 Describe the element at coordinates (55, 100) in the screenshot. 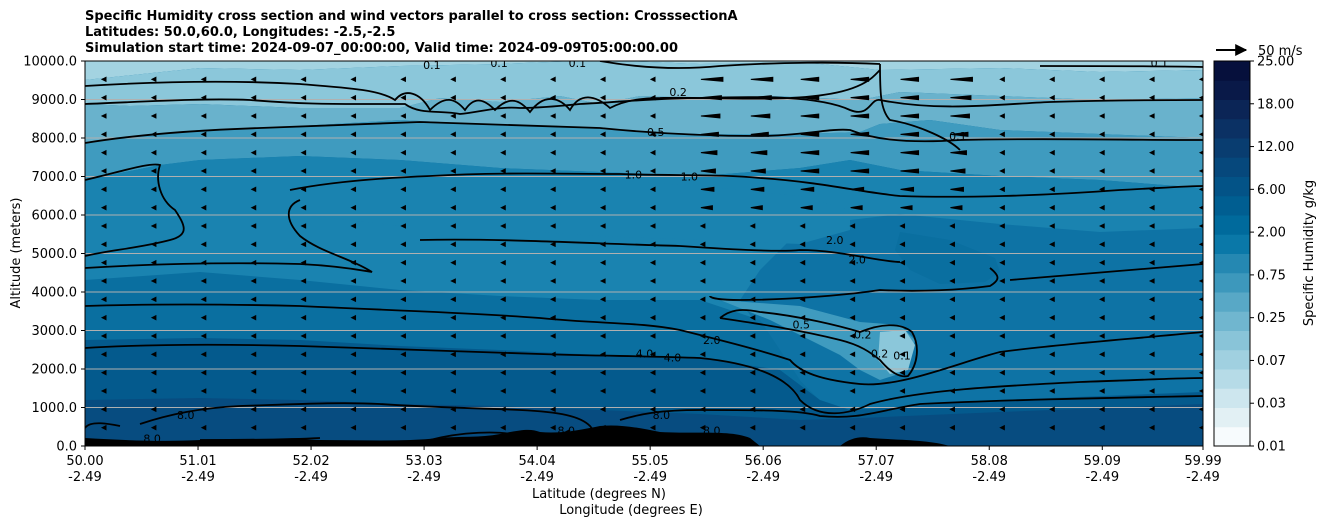

I see `y-tick-label: 9000.0` at that location.